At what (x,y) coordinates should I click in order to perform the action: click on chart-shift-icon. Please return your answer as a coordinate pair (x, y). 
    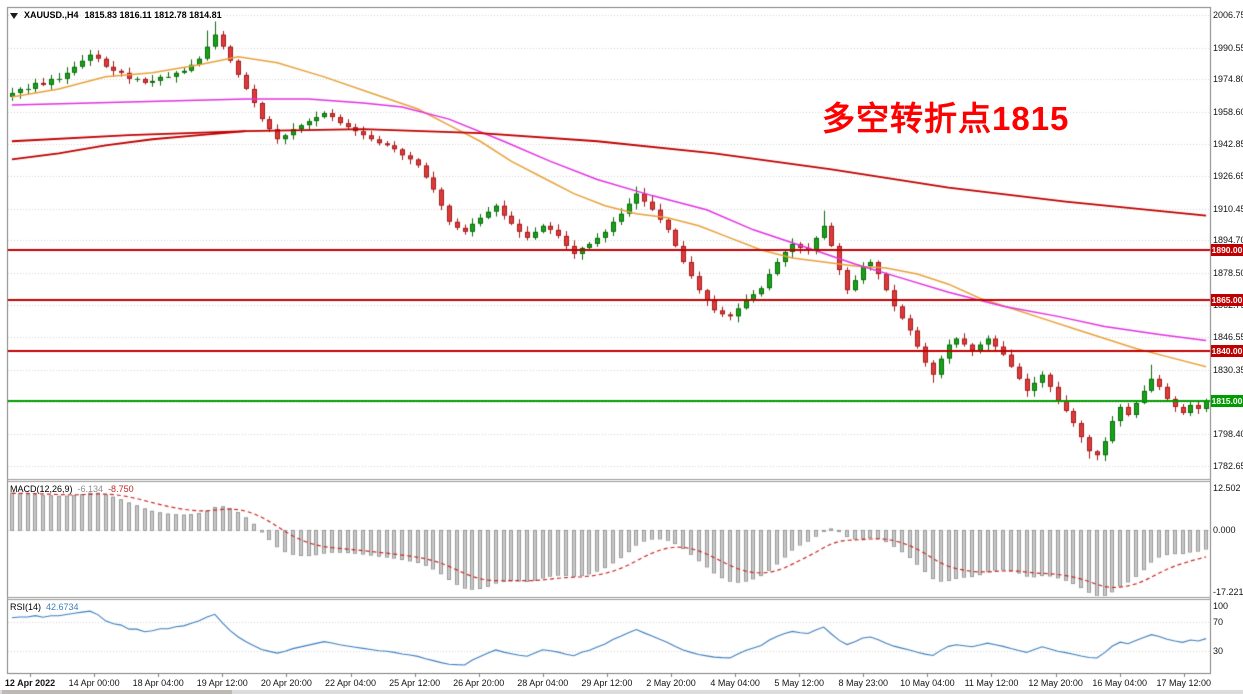
    Looking at the image, I should click on (14, 15).